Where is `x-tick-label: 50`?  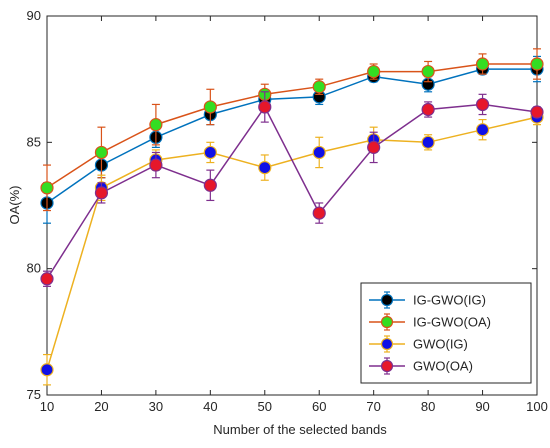 x-tick-label: 50 is located at coordinates (265, 406).